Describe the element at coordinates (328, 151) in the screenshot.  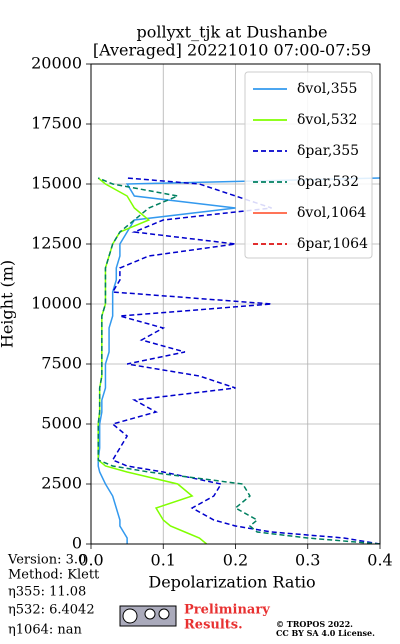
I see `legend-label: δpar,355` at that location.